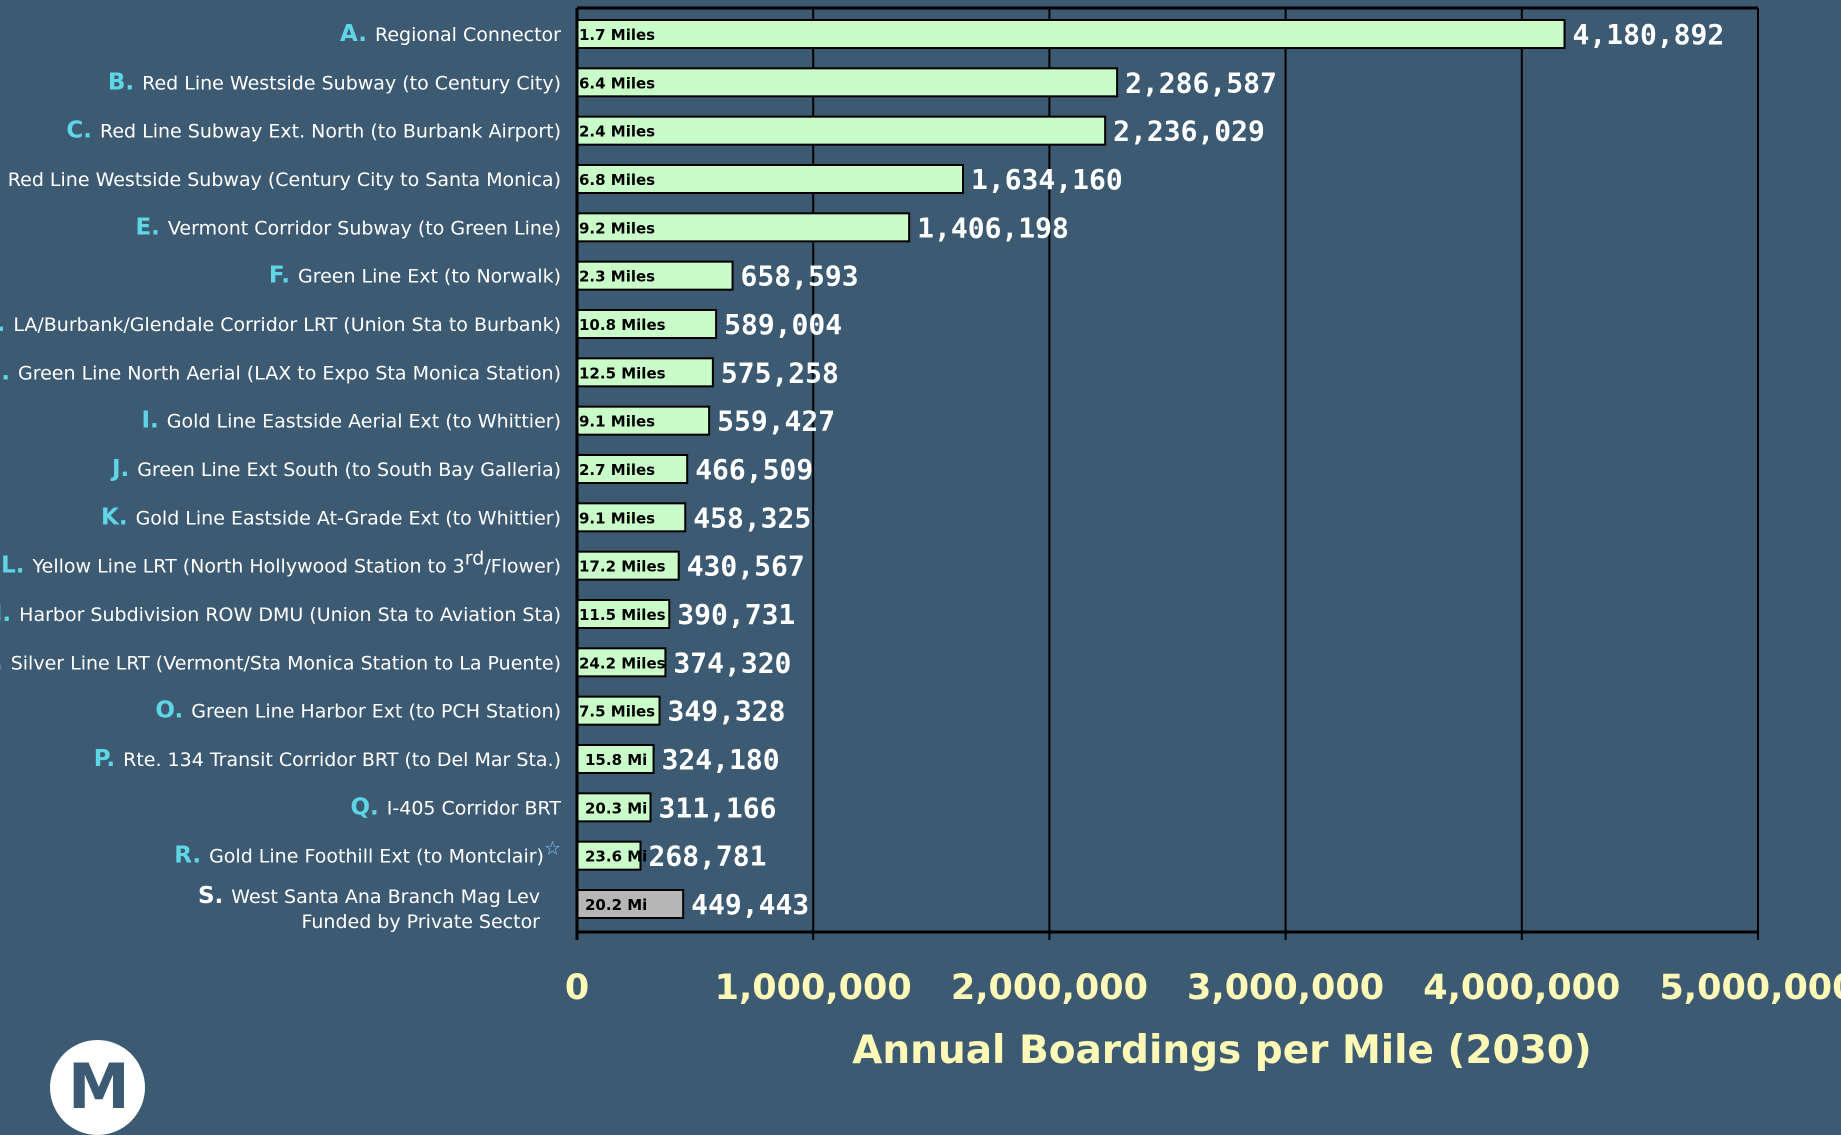 This screenshot has width=1841, height=1135. What do you see at coordinates (108, 759) in the screenshot?
I see `category-letter: P.` at bounding box center [108, 759].